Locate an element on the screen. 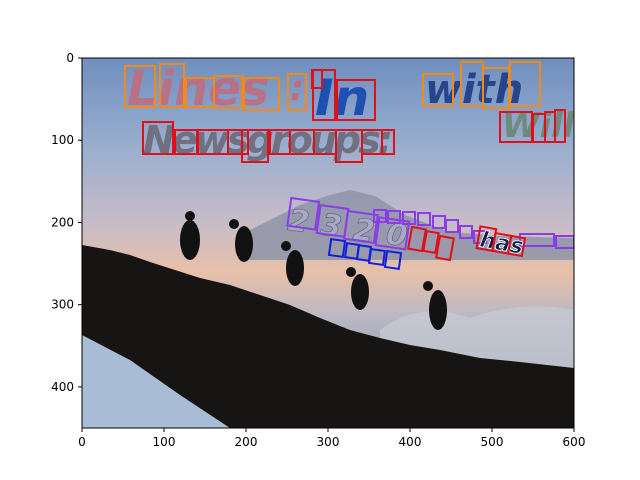  x-tick-label: 200 is located at coordinates (246, 442).